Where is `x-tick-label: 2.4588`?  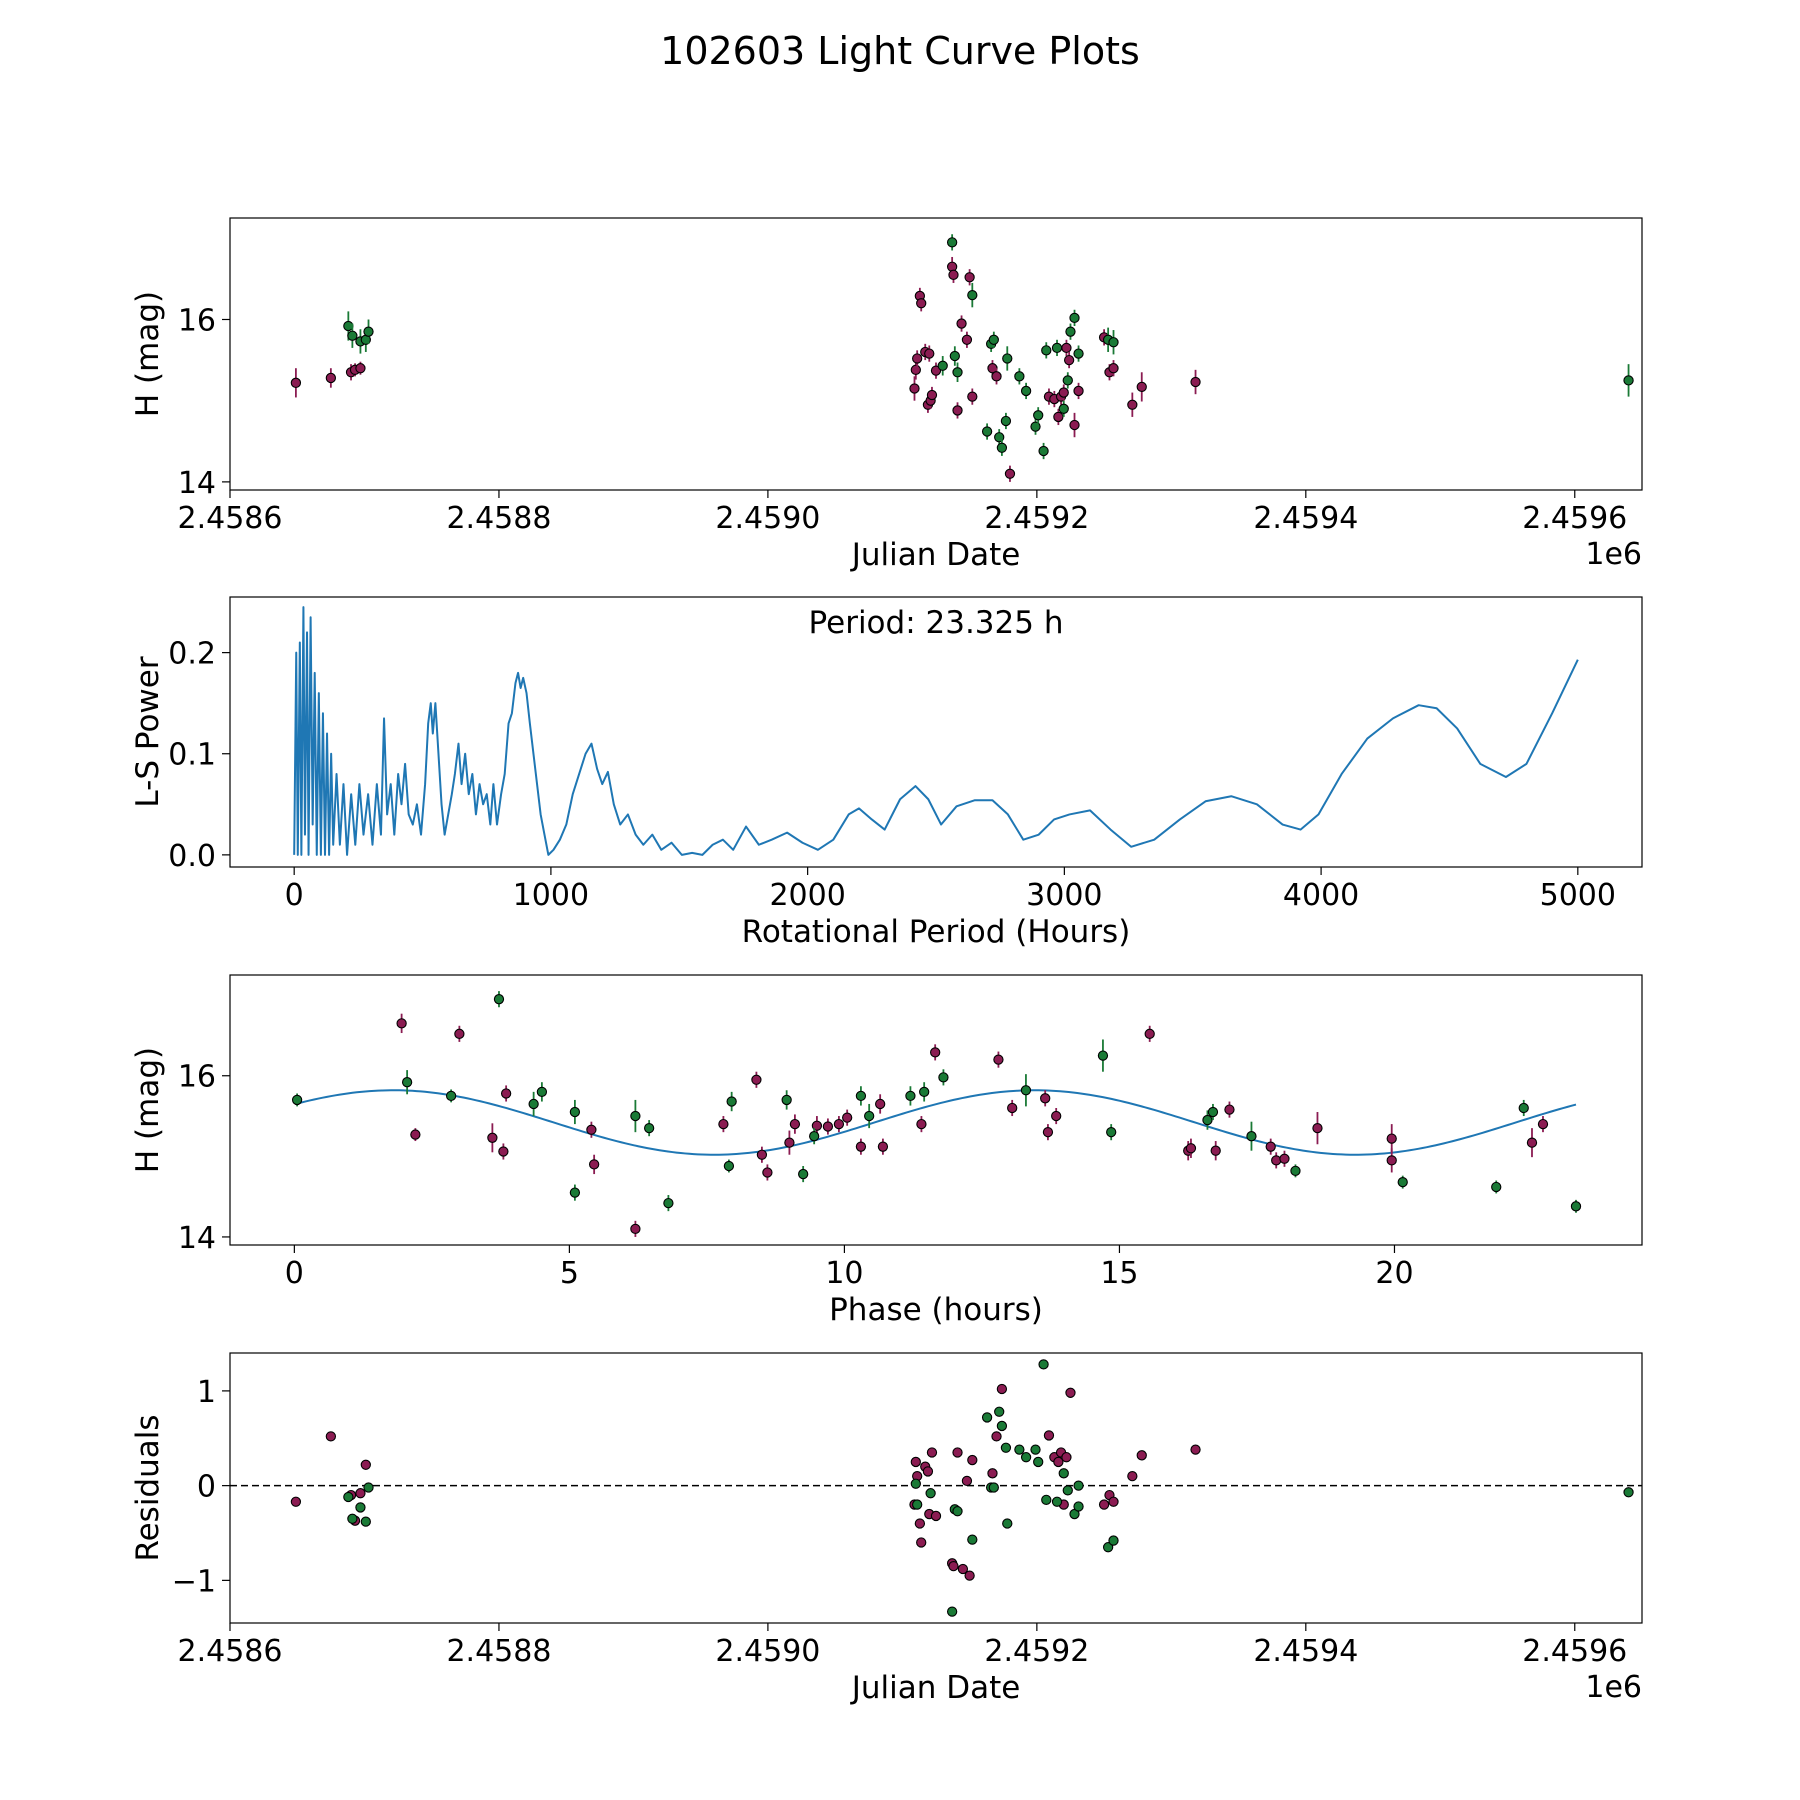
x-tick-label: 2.4588 is located at coordinates (498, 1651).